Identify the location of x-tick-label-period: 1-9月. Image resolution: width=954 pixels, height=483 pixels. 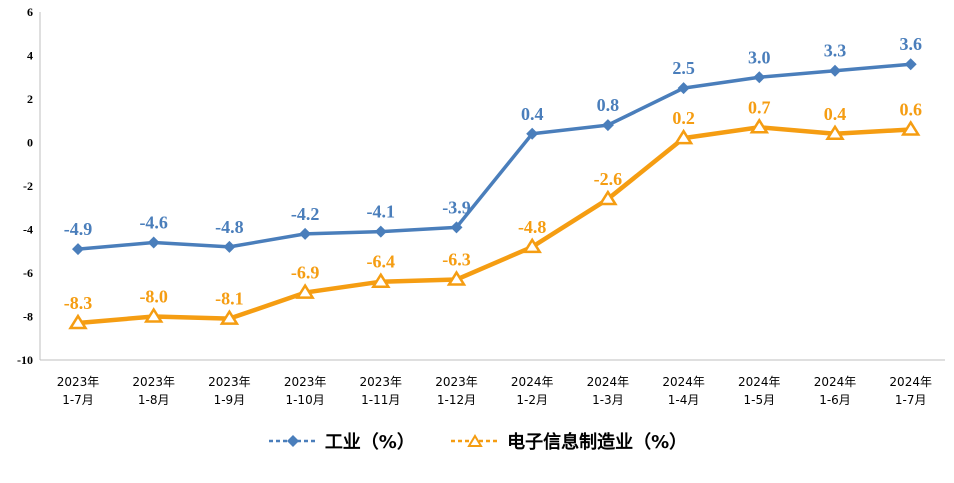
(230, 400).